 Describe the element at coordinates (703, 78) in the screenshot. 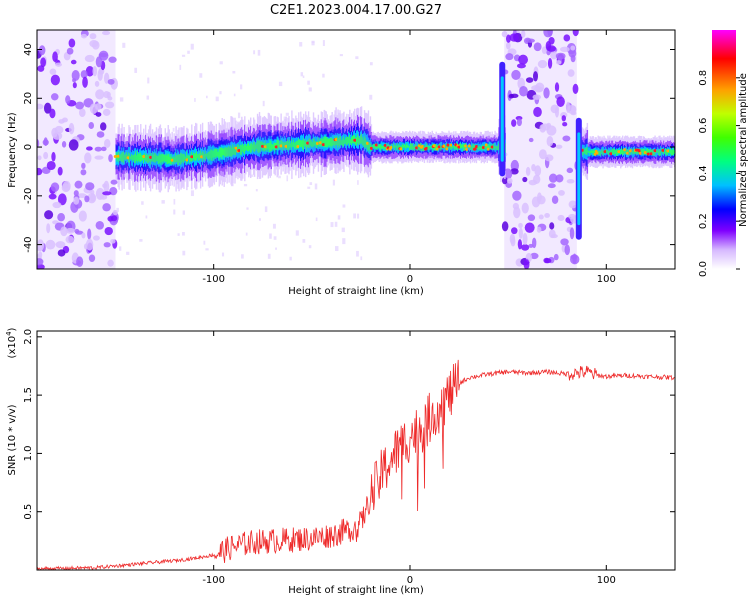

I see `colorbar-tick-label: 0.8` at that location.